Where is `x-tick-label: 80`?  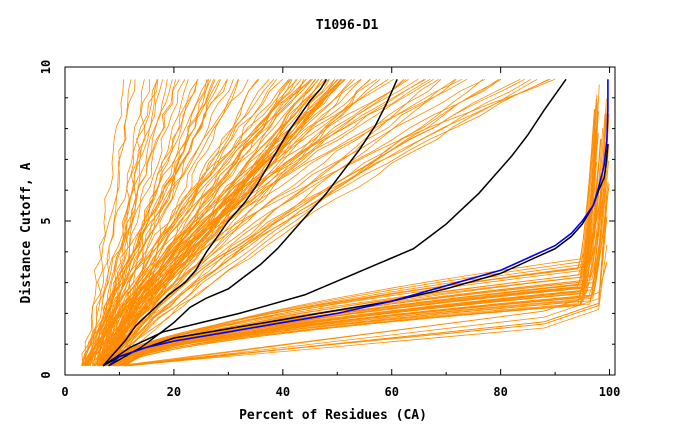
x-tick-label: 80 is located at coordinates (500, 392).